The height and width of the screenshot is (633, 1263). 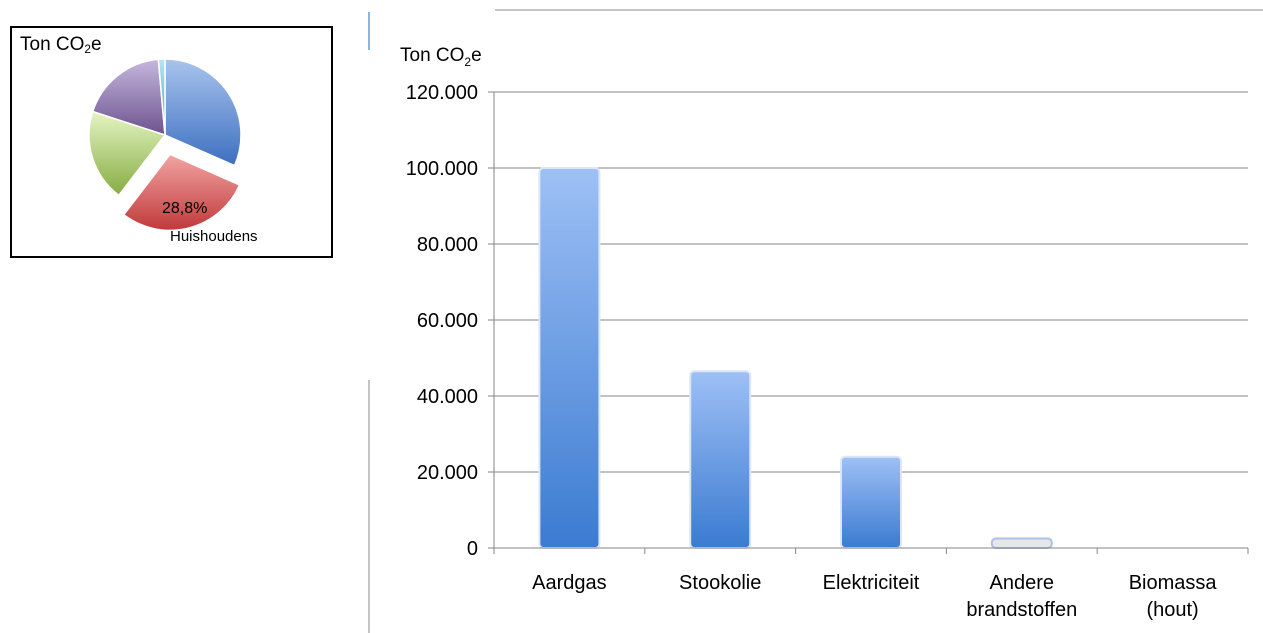 What do you see at coordinates (185, 208) in the screenshot?
I see `pie-slice-percent-label: 28,8%` at bounding box center [185, 208].